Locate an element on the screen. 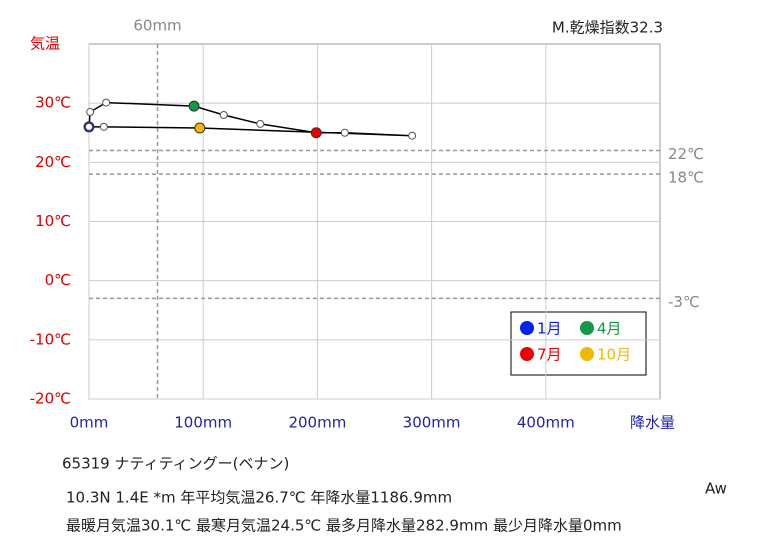 The image size is (763, 545). y-tick-label: -20℃ is located at coordinates (50, 399).